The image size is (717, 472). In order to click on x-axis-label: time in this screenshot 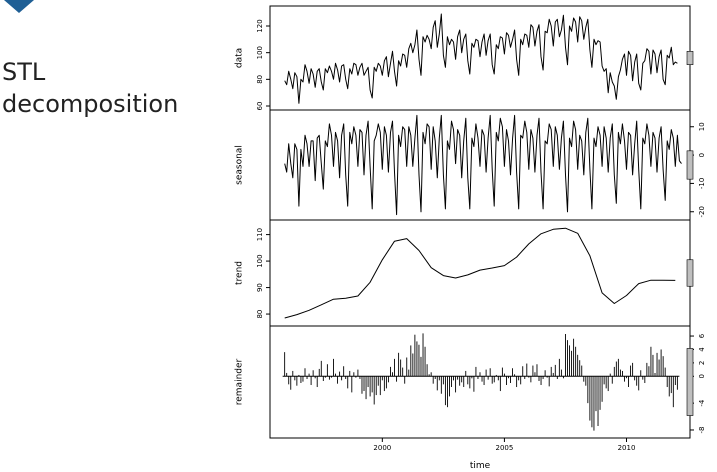, I will do `click(480, 466)`.